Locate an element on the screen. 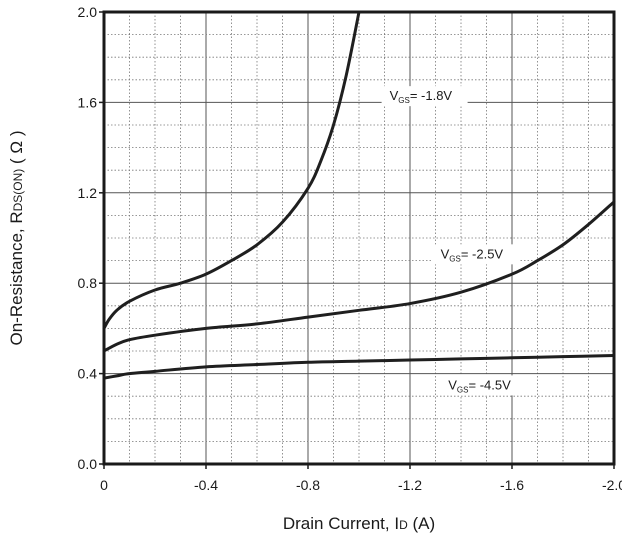 The image size is (622, 536). curve-label-1: VGS= -1.8V is located at coordinates (421, 96).